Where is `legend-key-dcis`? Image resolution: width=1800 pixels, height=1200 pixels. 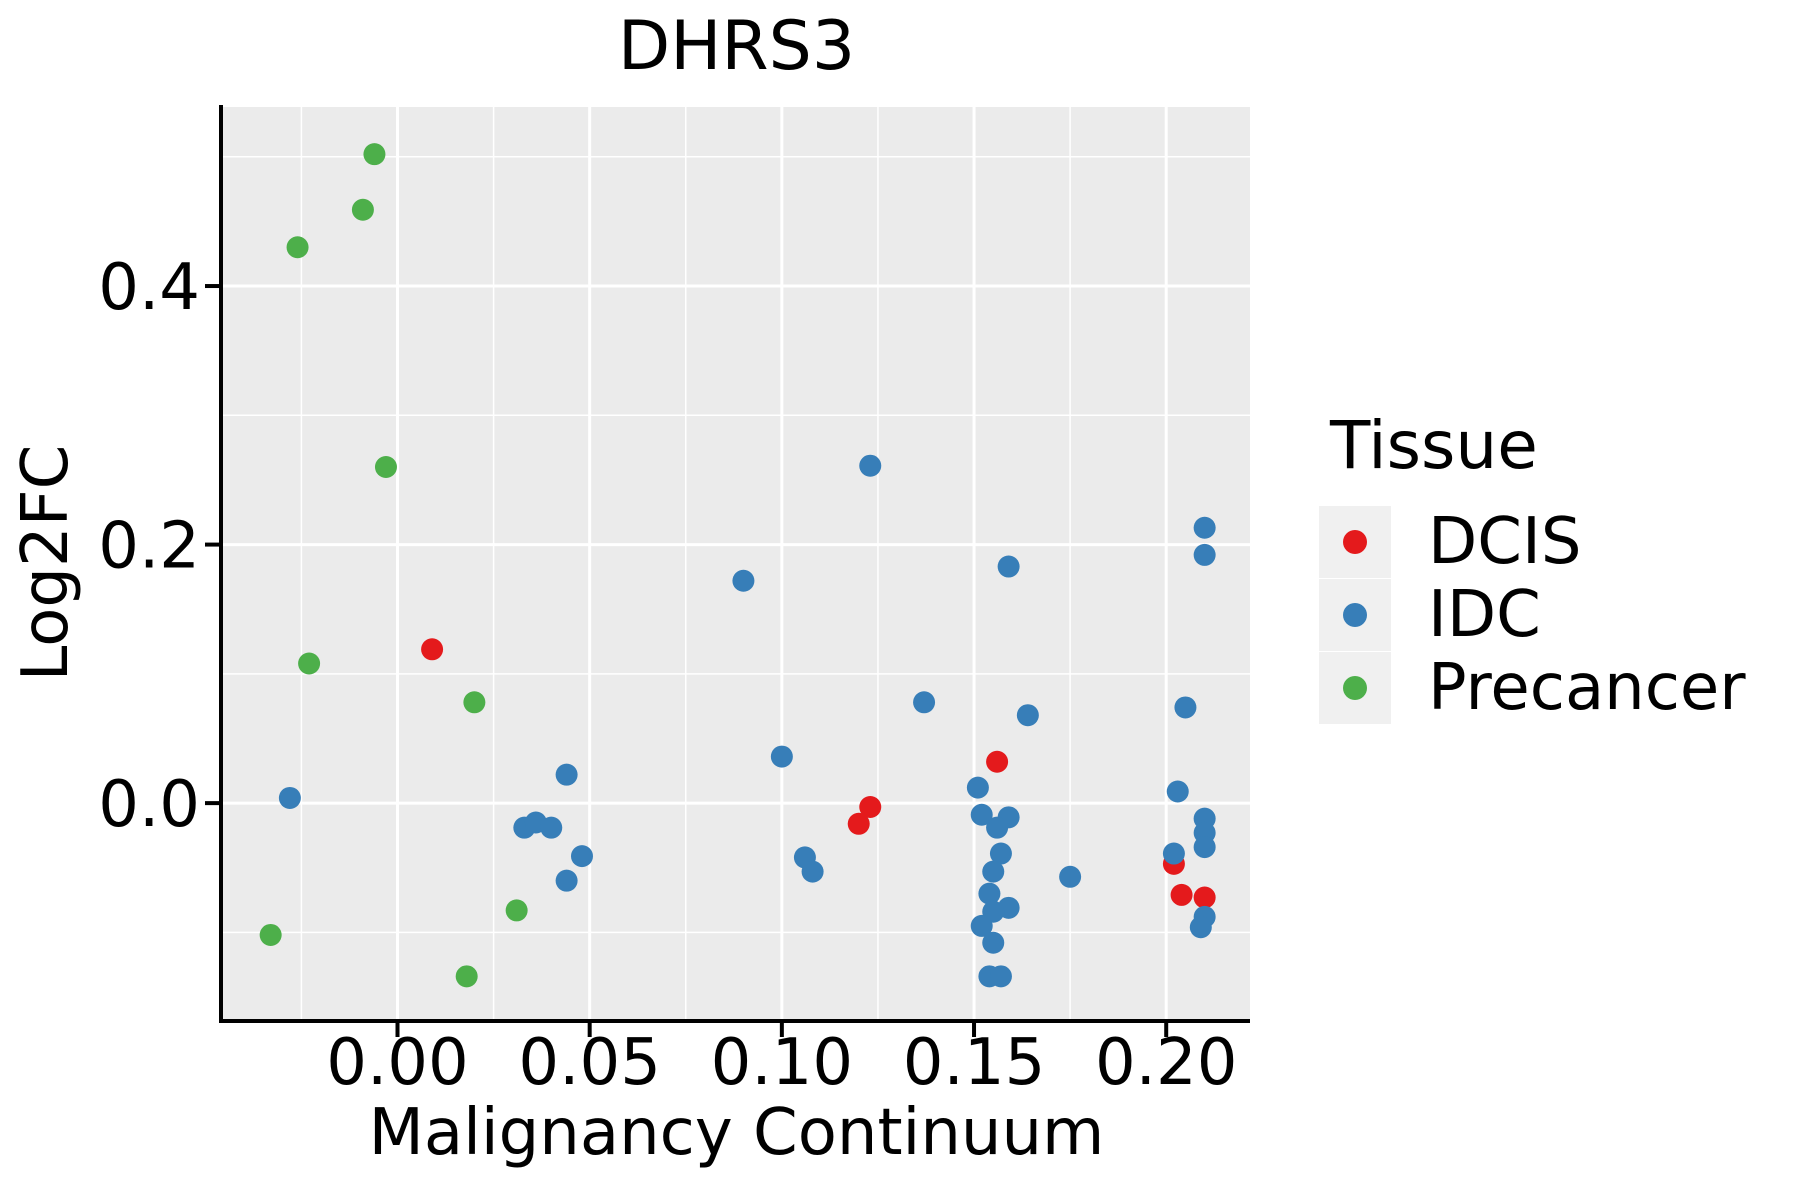
legend-key-dcis is located at coordinates (1355, 542).